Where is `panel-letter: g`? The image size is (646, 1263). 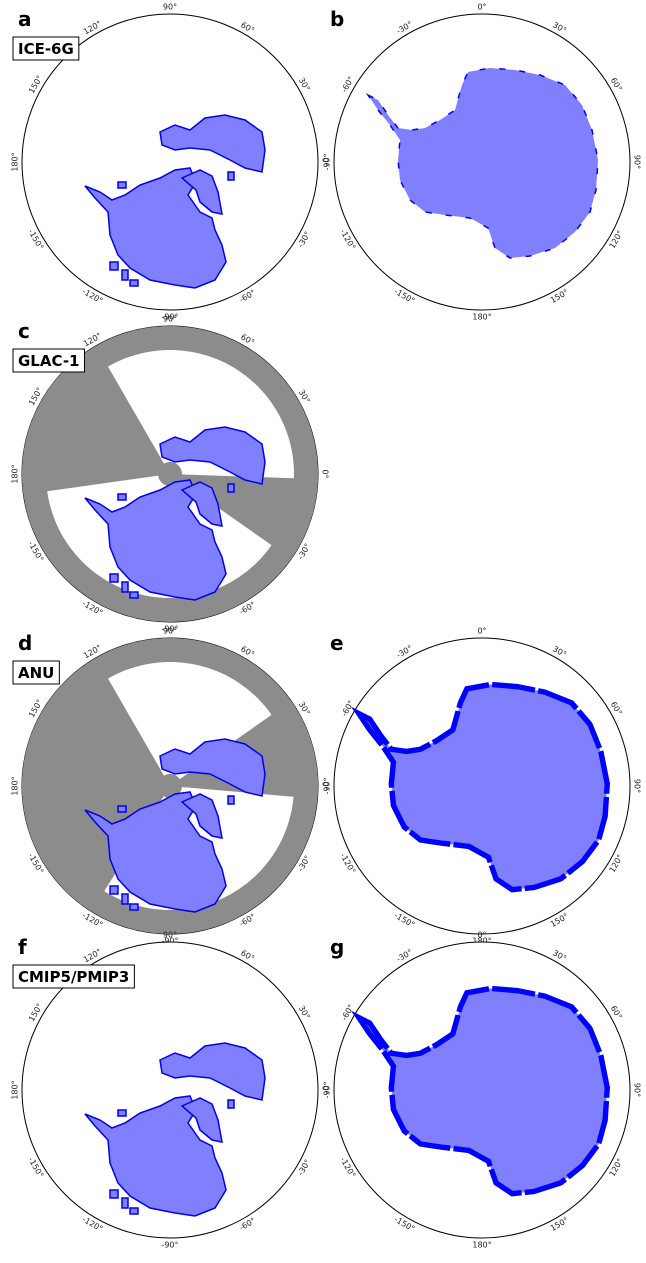
panel-letter: g is located at coordinates (337, 947).